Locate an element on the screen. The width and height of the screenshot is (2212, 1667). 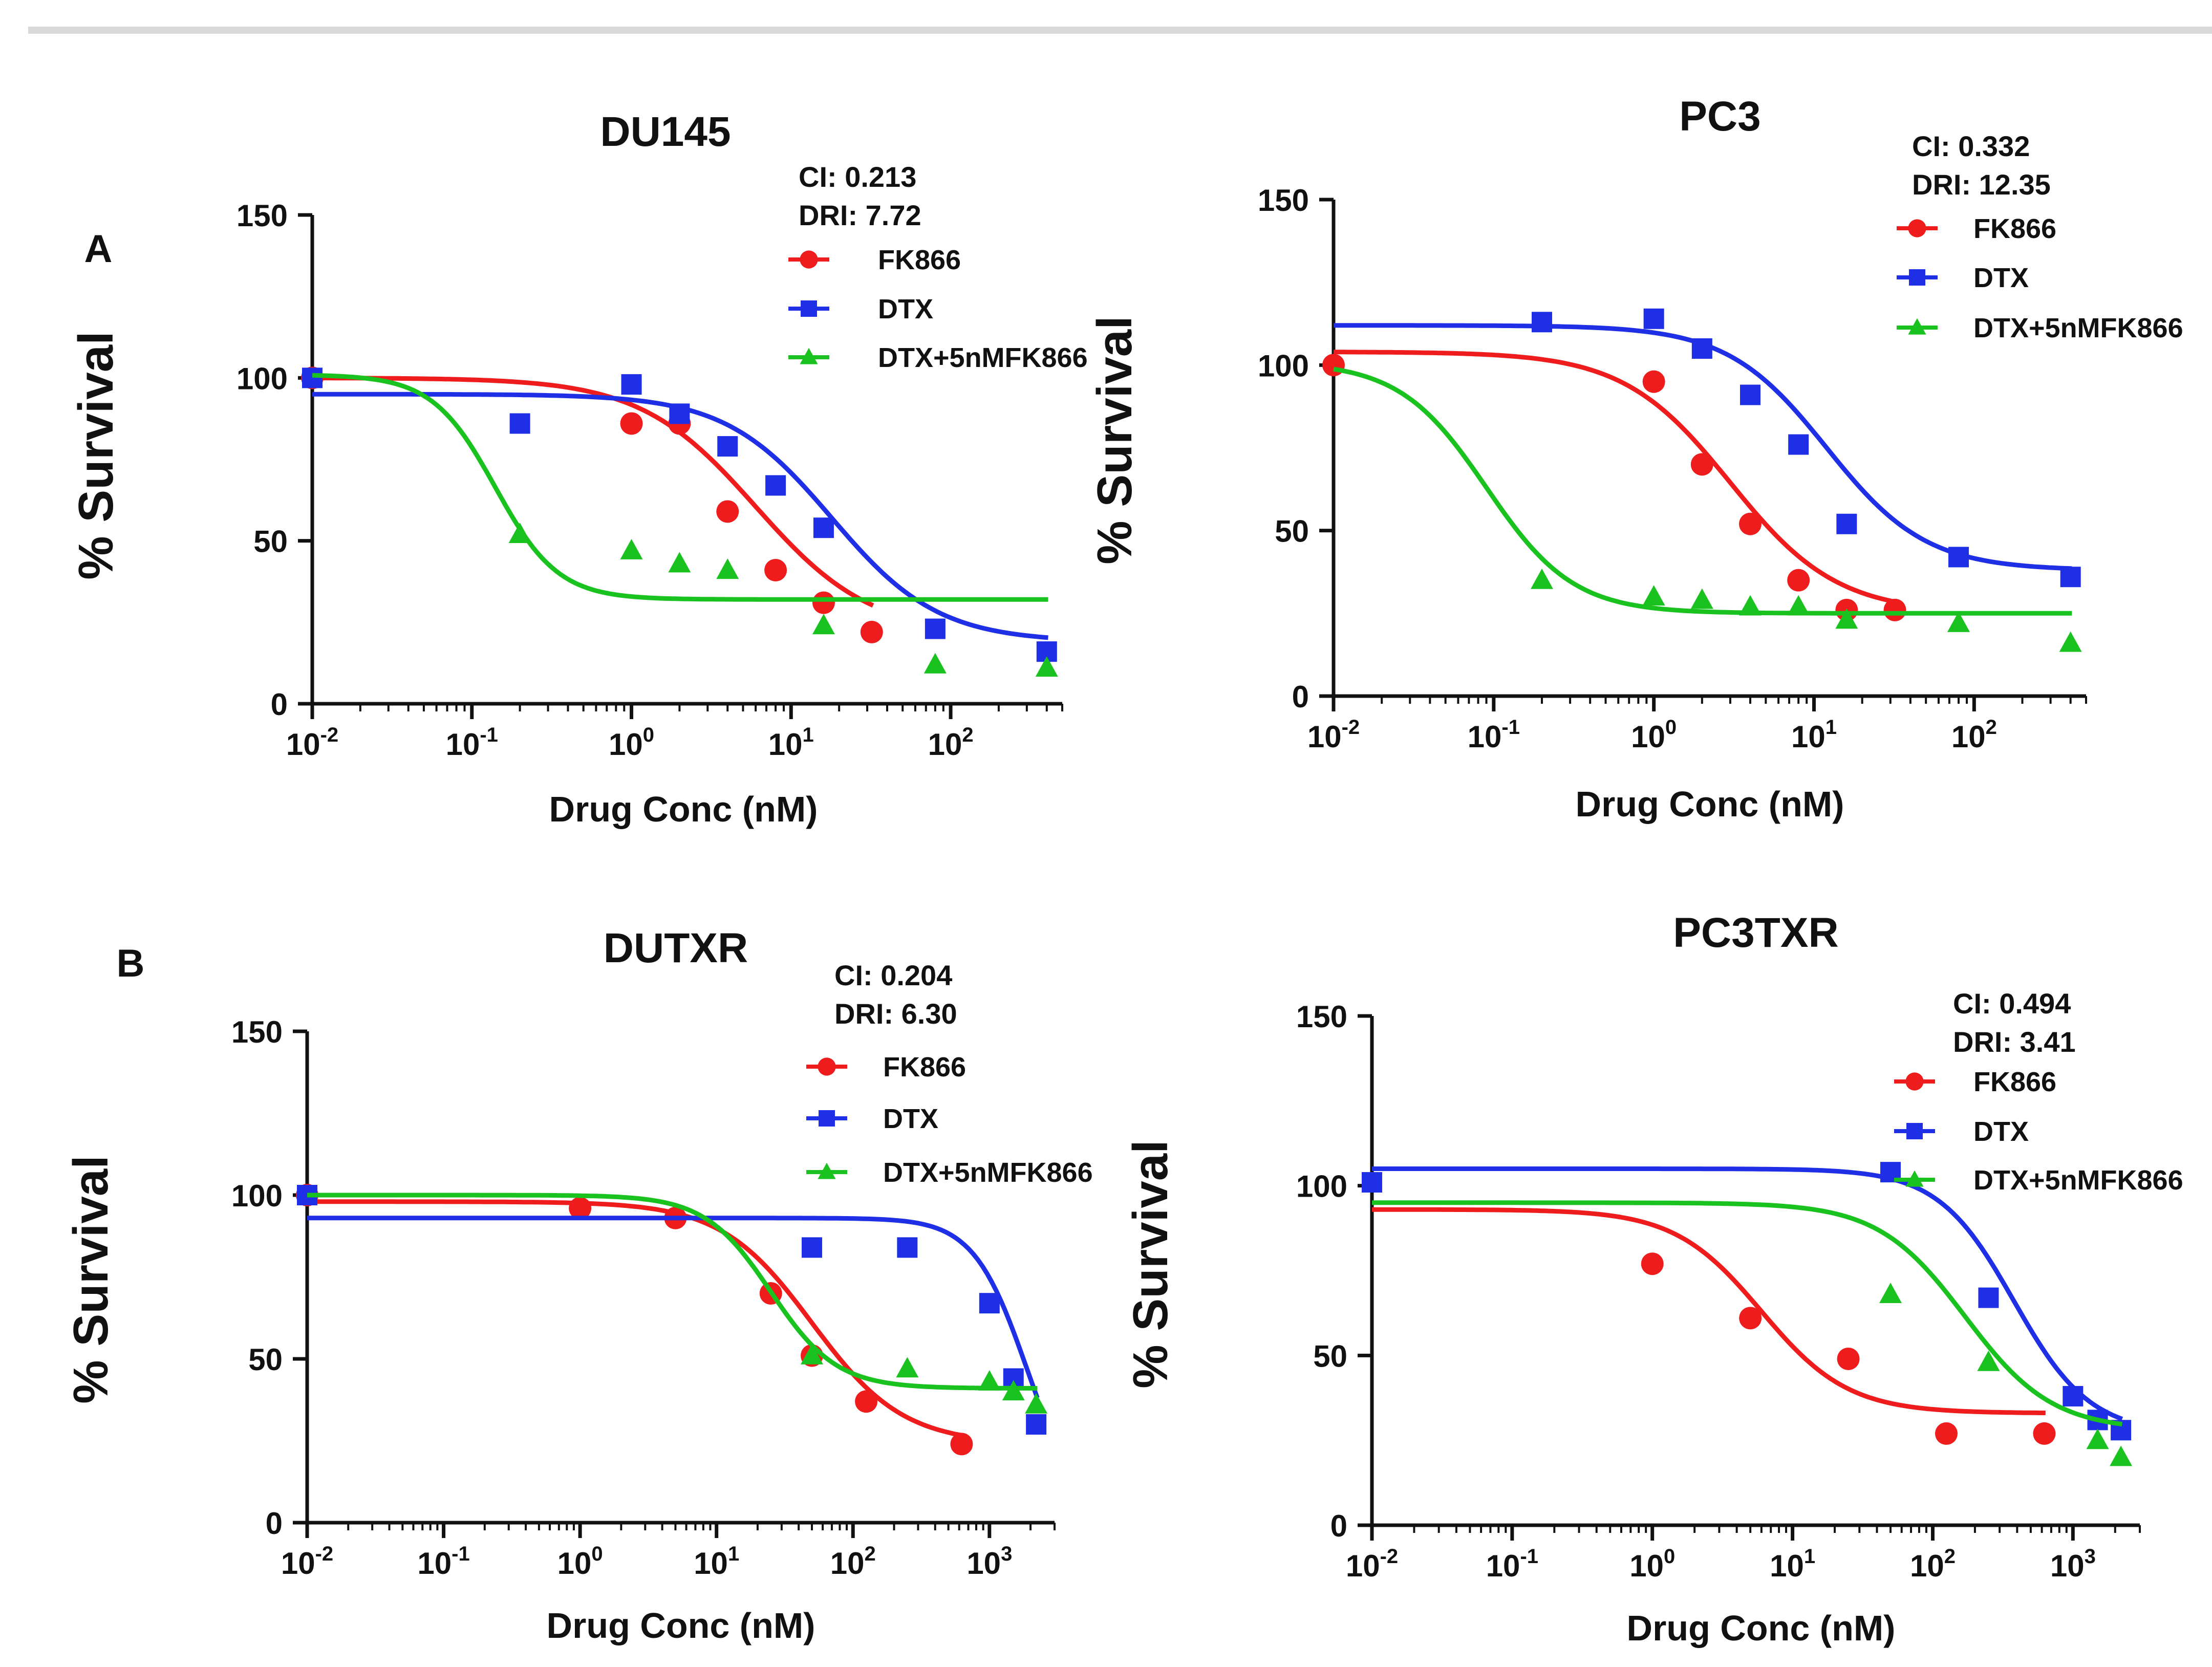
ci-annotation: CI: 0.332 is located at coordinates (1971, 146).